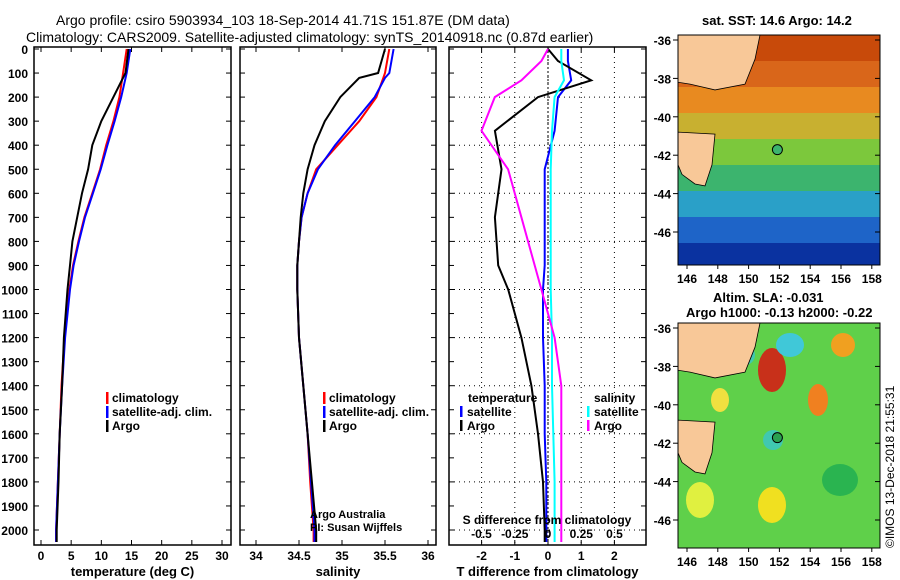 The width and height of the screenshot is (900, 580). Describe the element at coordinates (222, 556) in the screenshot. I see `x-tick-label: 30` at that location.